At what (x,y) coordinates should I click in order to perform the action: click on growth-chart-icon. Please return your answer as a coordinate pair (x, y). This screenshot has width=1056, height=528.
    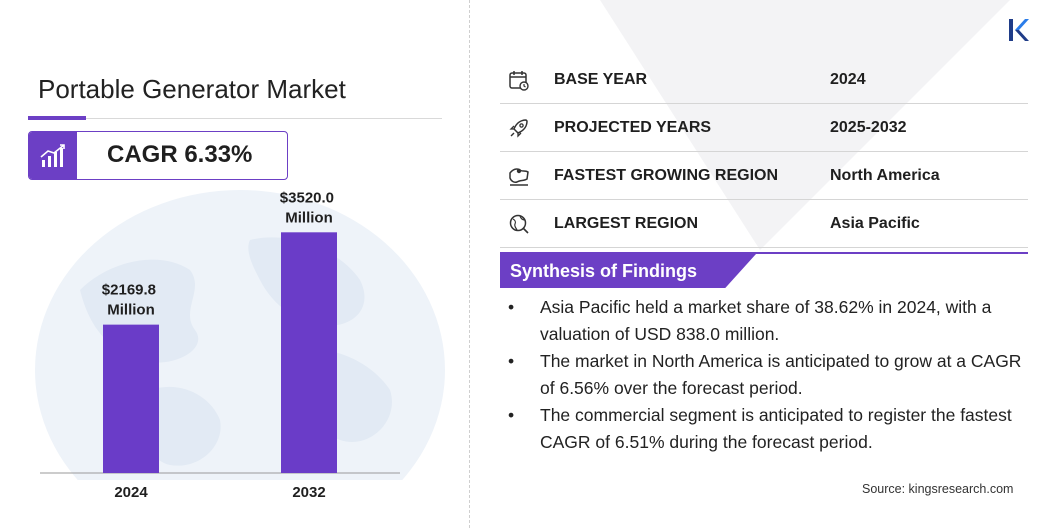
    Looking at the image, I should click on (53, 155).